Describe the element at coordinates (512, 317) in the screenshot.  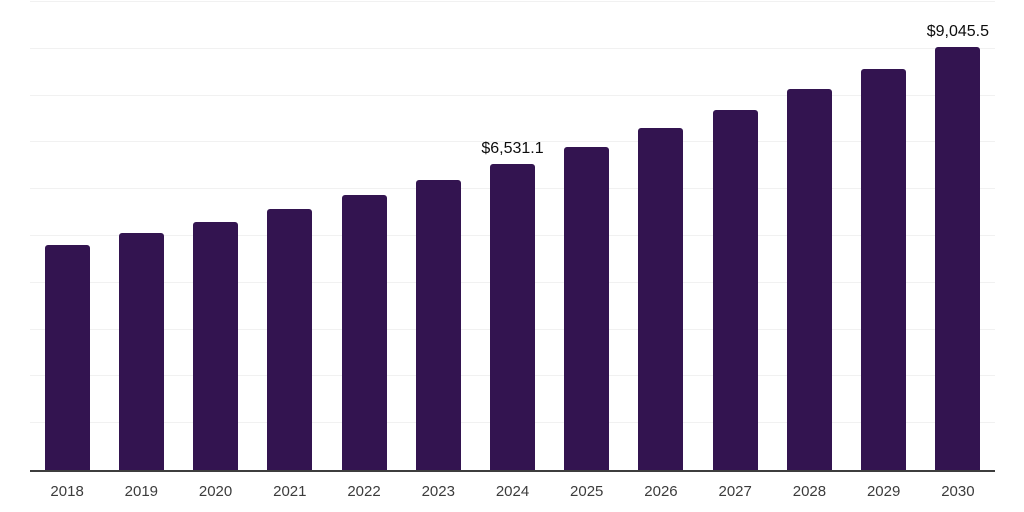
I see `bar-2024` at that location.